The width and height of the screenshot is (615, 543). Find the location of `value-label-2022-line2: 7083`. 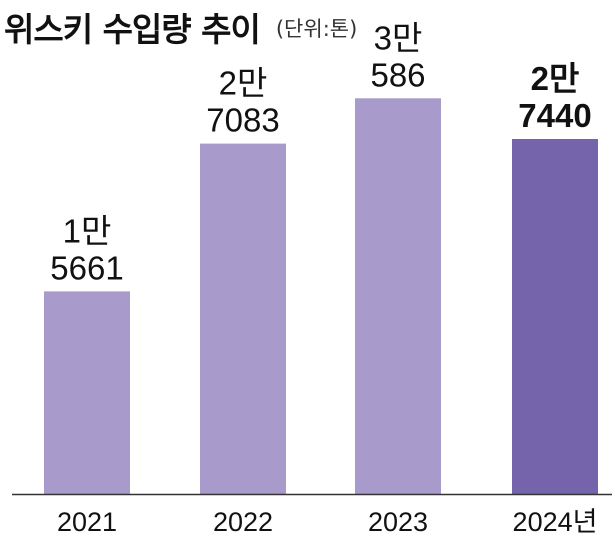

value-label-2022-line2: 7083 is located at coordinates (242, 120).